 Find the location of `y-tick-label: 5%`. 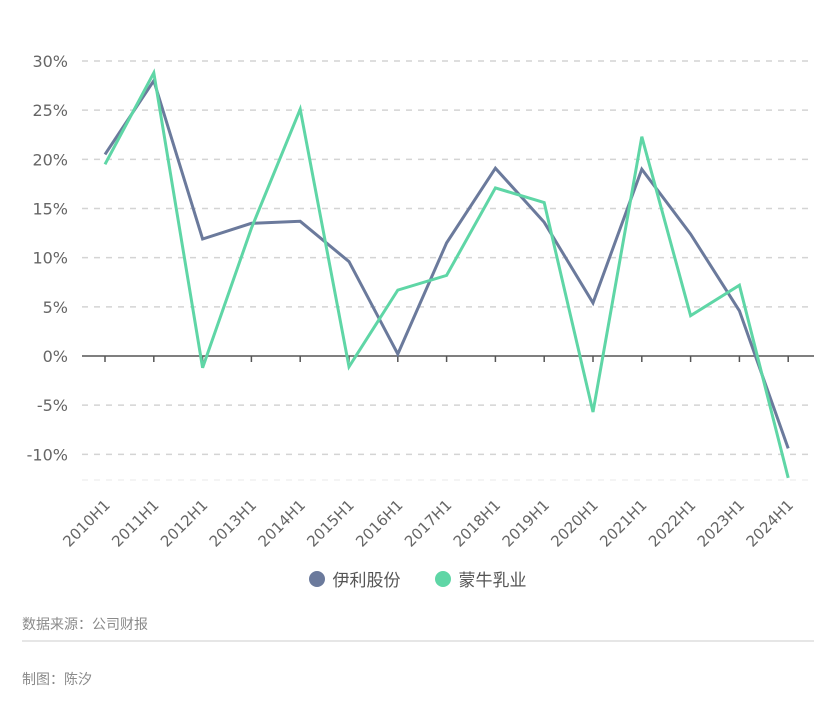

y-tick-label: 5% is located at coordinates (55, 307).